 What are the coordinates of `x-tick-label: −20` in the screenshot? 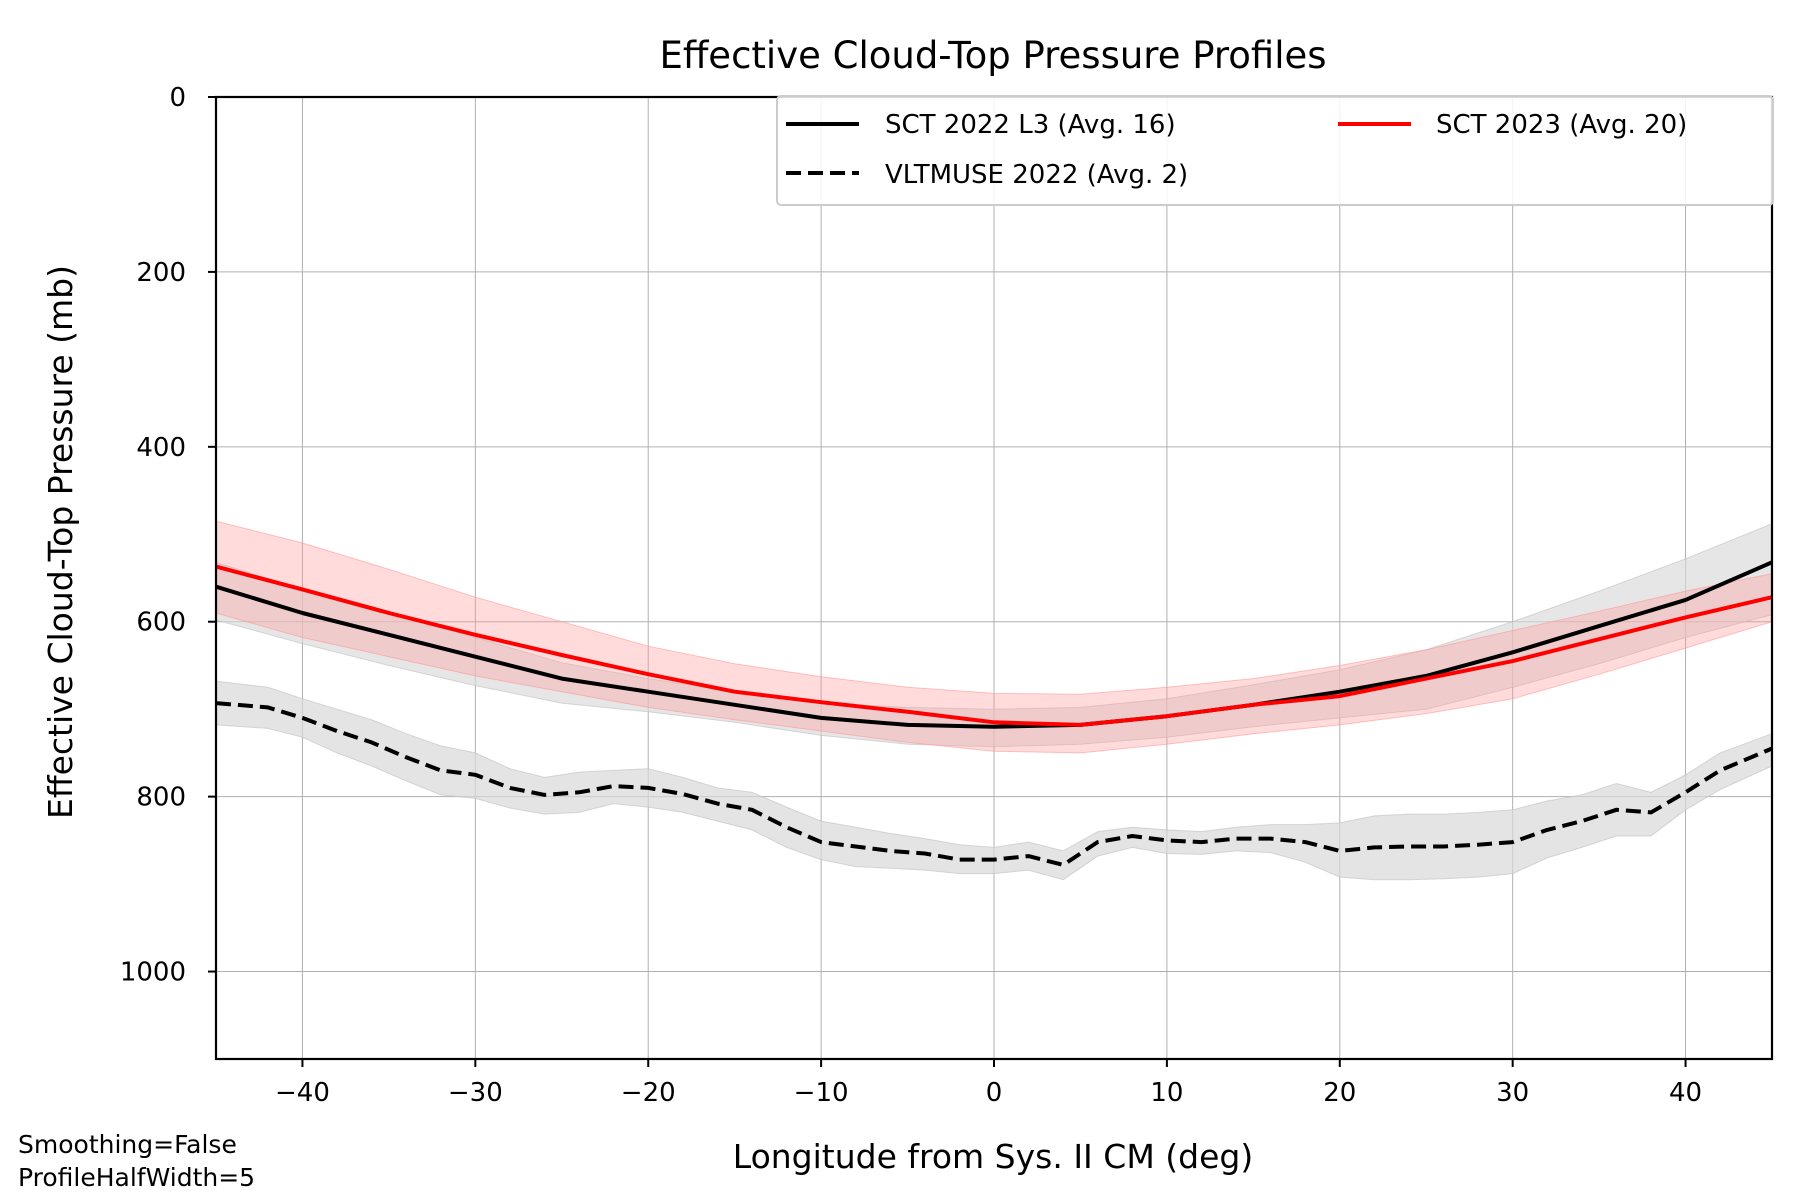 It's located at (648, 1093).